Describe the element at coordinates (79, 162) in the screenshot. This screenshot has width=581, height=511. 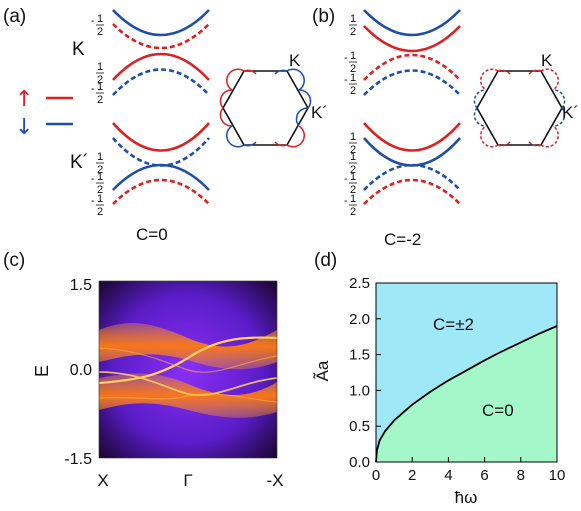
I see `valley-kprime-label: K´` at that location.